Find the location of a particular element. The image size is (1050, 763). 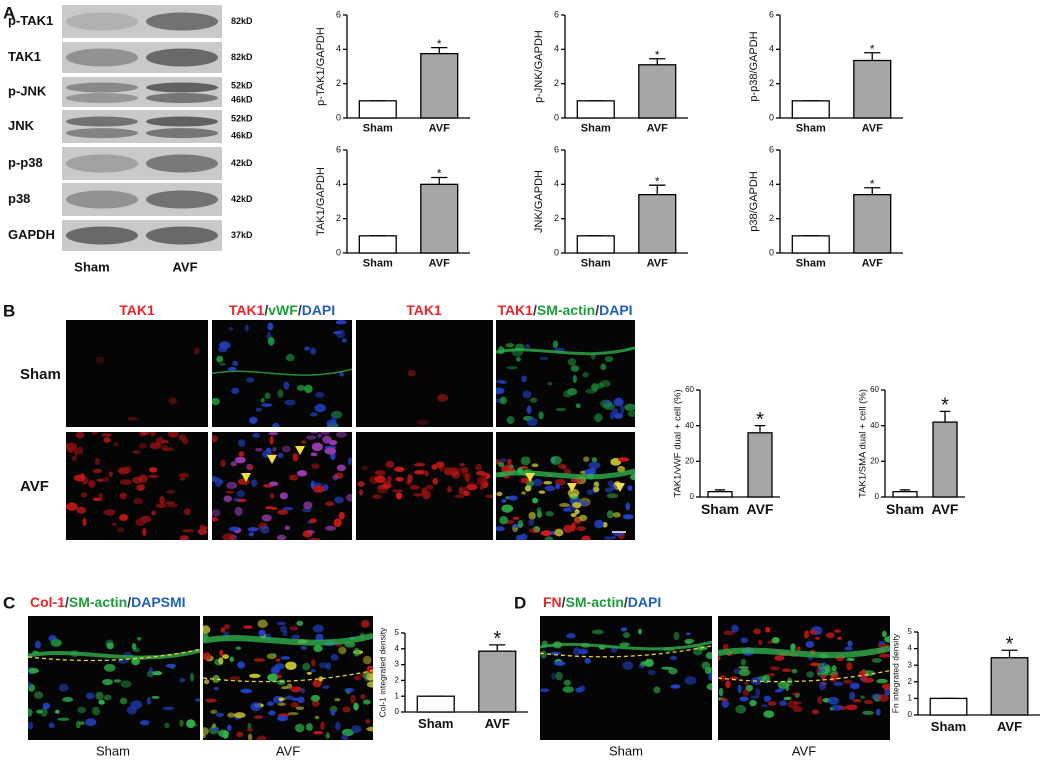

micrograph-content is located at coordinates (282, 373).